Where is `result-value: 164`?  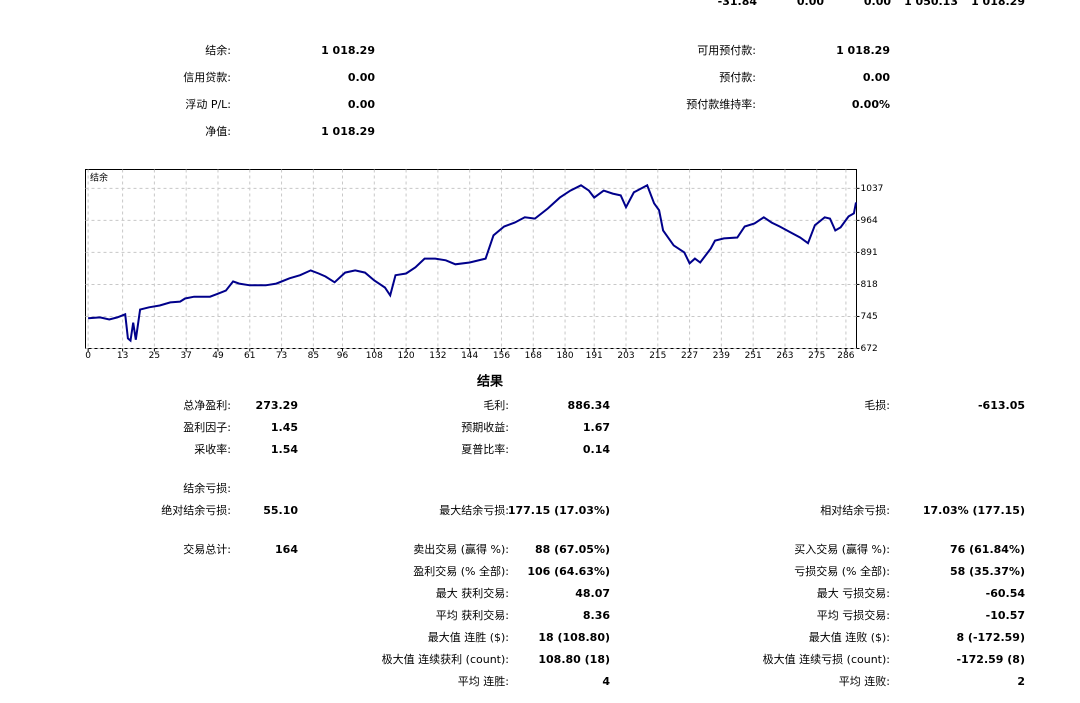 result-value: 164 is located at coordinates (286, 549).